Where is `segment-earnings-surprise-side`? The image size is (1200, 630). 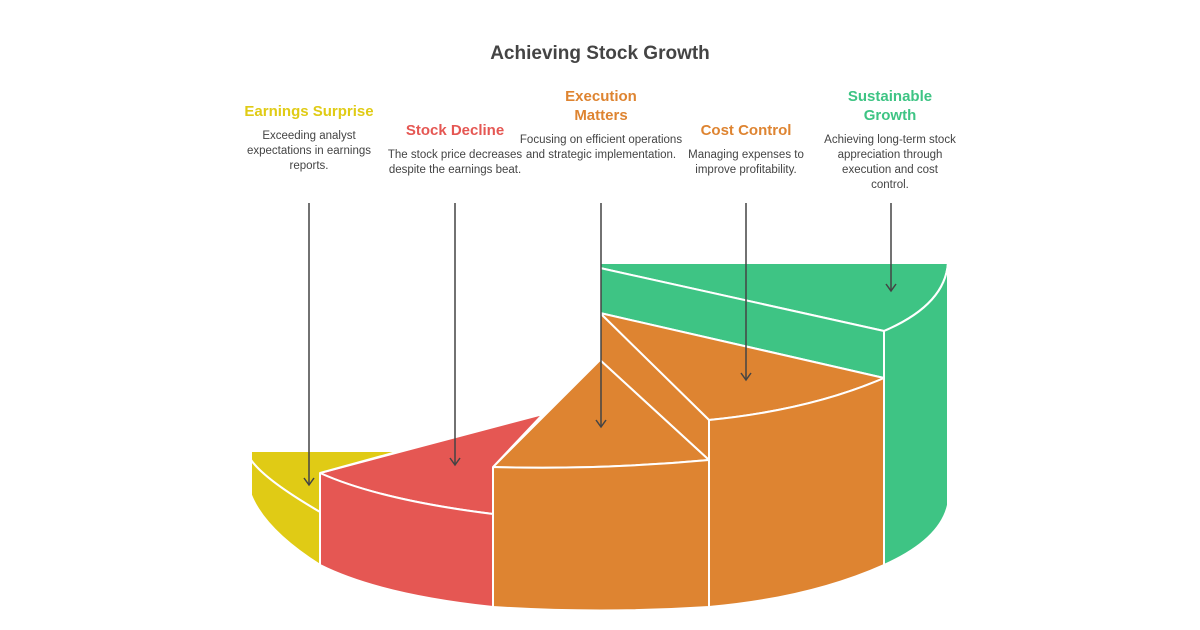 segment-earnings-surprise-side is located at coordinates (285, 512).